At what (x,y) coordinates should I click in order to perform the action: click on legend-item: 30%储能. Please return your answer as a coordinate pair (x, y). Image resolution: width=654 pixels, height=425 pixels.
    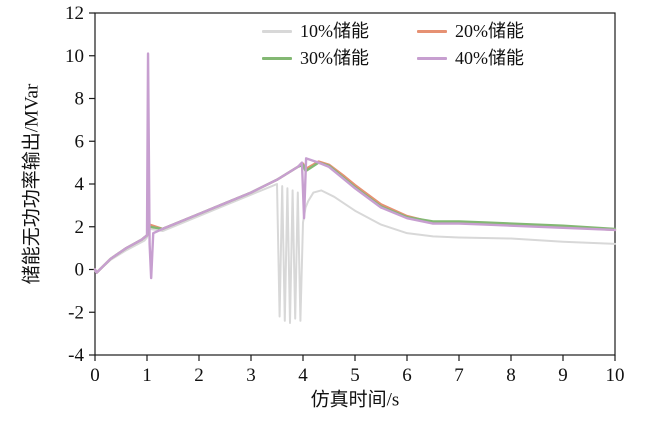
    Looking at the image, I should click on (315, 58).